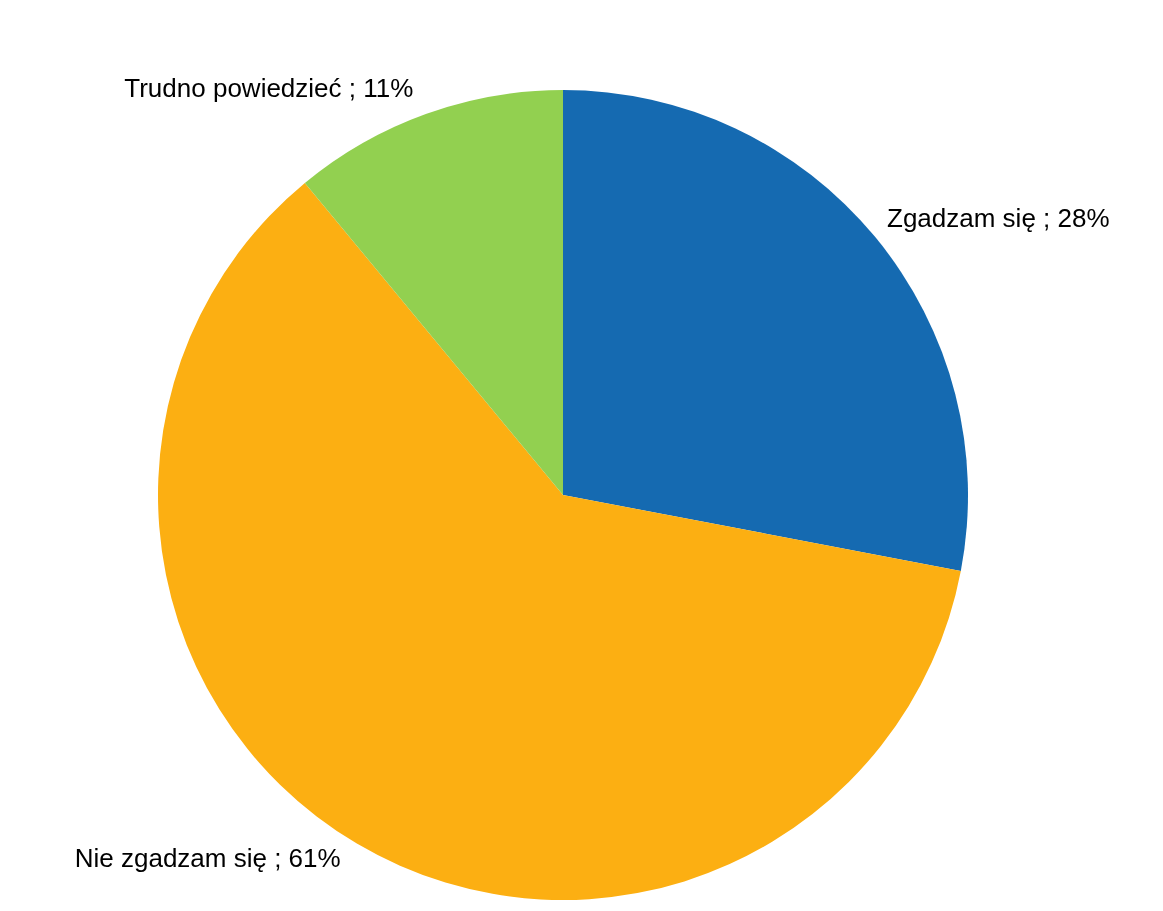  What do you see at coordinates (998, 217) in the screenshot?
I see `slice-label: Zgadzam się ; 28%` at bounding box center [998, 217].